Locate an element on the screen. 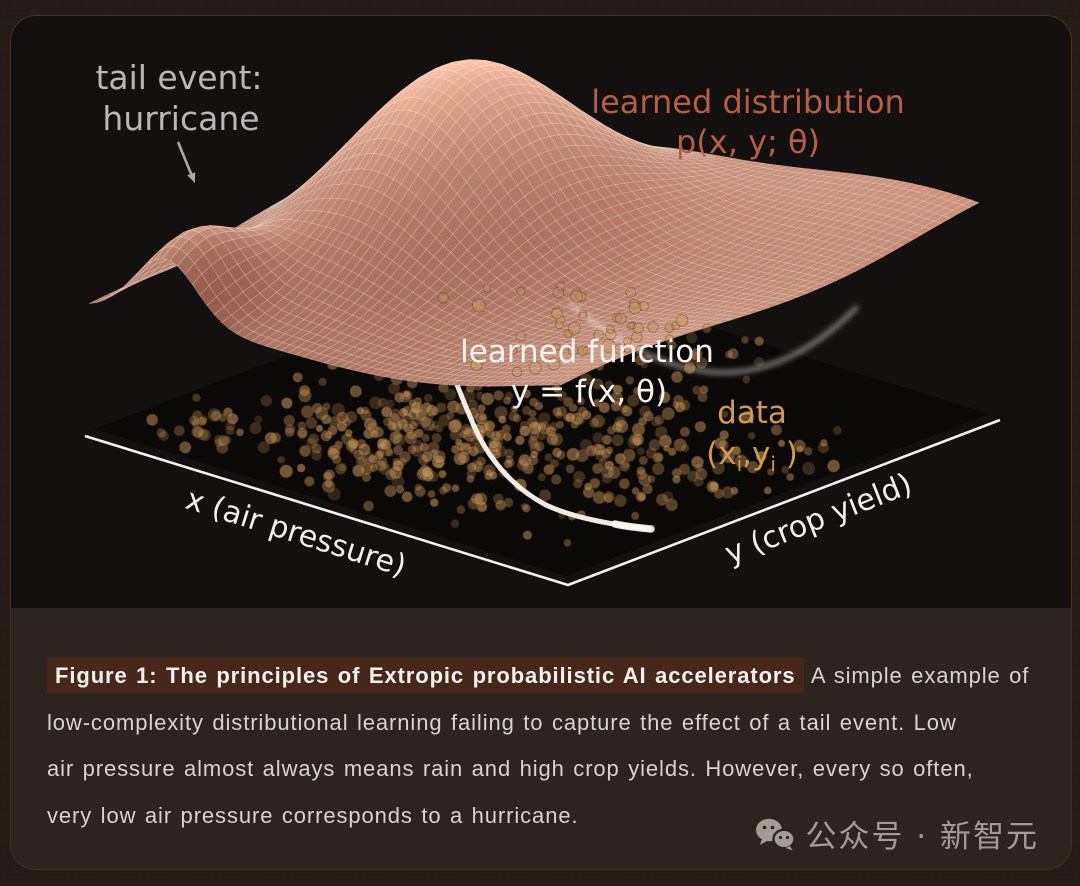  learned-function-label-line1: learned function is located at coordinates (587, 352).